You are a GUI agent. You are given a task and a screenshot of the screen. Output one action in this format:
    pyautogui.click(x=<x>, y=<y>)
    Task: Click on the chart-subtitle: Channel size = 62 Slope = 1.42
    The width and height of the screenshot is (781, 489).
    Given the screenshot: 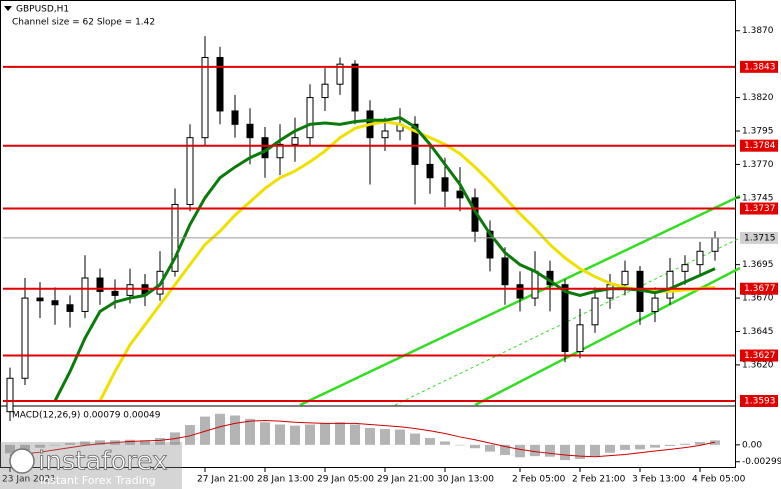 What is the action you would take?
    pyautogui.click(x=83, y=23)
    